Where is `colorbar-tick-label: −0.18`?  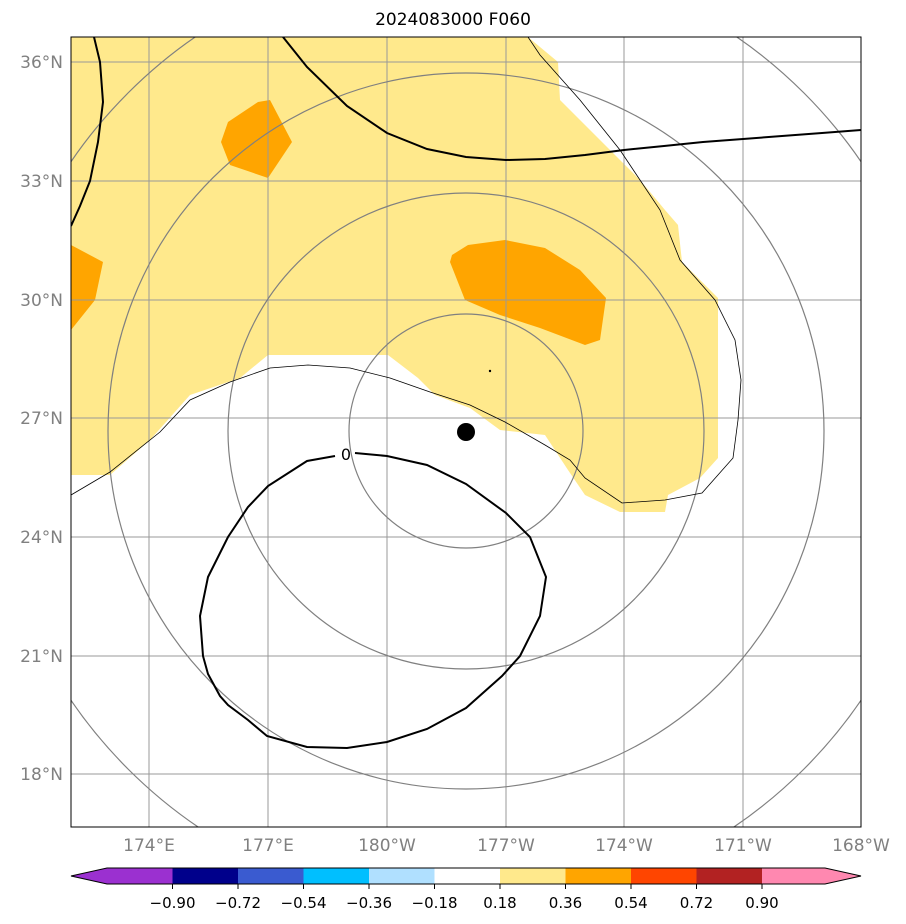
colorbar-tick-label: −0.18 is located at coordinates (435, 903).